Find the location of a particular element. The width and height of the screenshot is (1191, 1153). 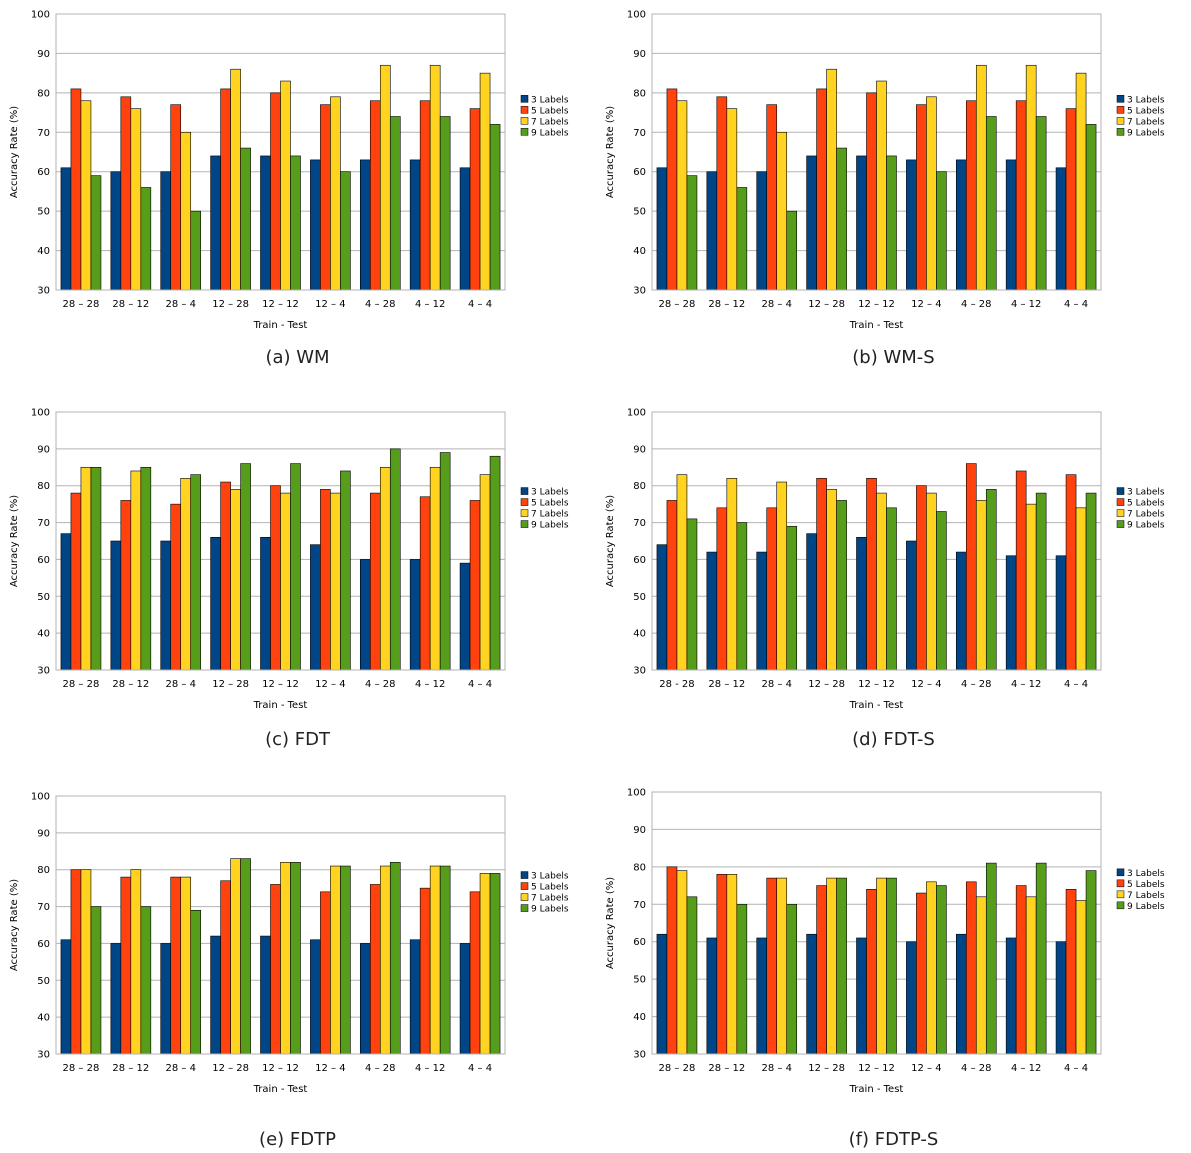

y-tick-label: 80 is located at coordinates (639, 867).